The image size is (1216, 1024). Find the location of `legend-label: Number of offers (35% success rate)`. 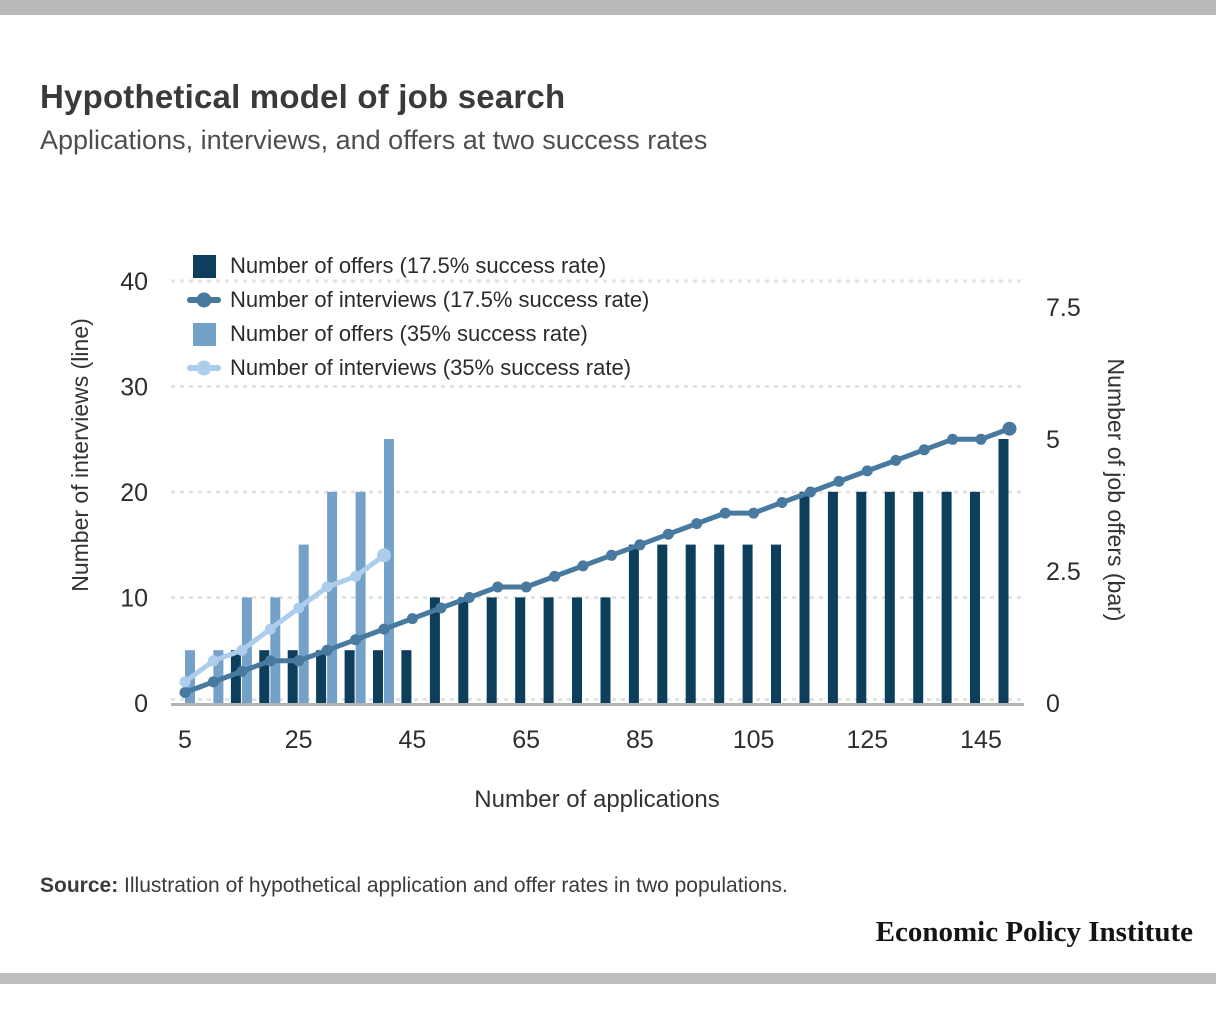

legend-label: Number of offers (35% success rate) is located at coordinates (409, 333).